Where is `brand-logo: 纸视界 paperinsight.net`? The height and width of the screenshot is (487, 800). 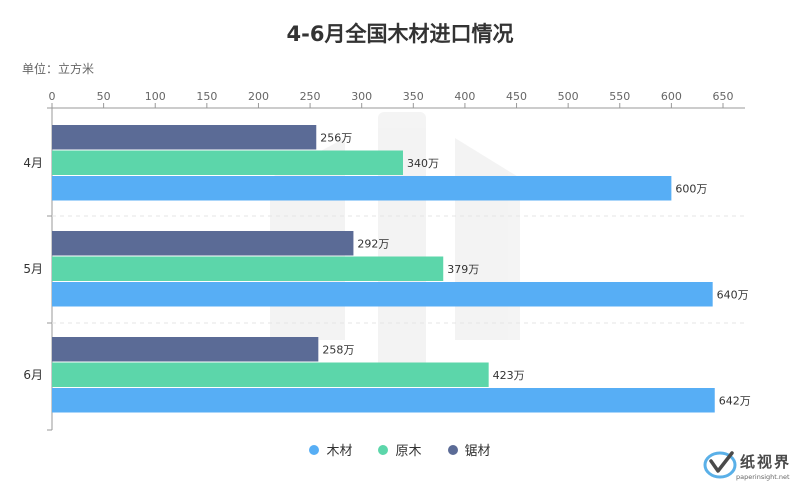 brand-logo: 纸视界 paperinsight.net is located at coordinates (750, 466).